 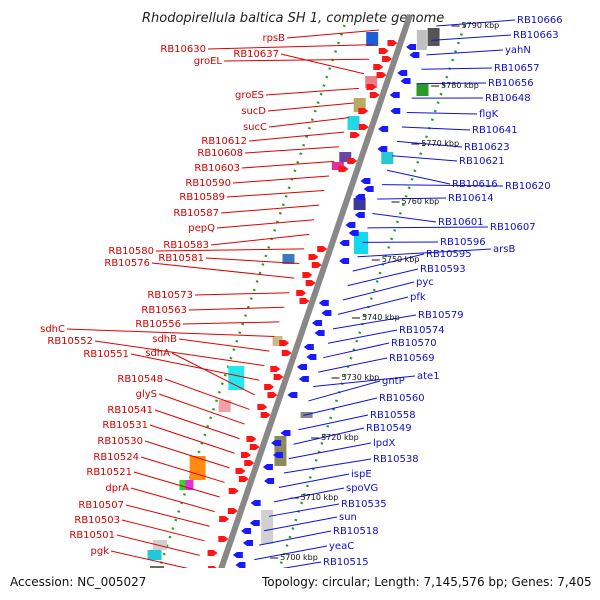 What do you see at coordinates (471, 198) in the screenshot?
I see `right-gene-label: RB10614` at bounding box center [471, 198].